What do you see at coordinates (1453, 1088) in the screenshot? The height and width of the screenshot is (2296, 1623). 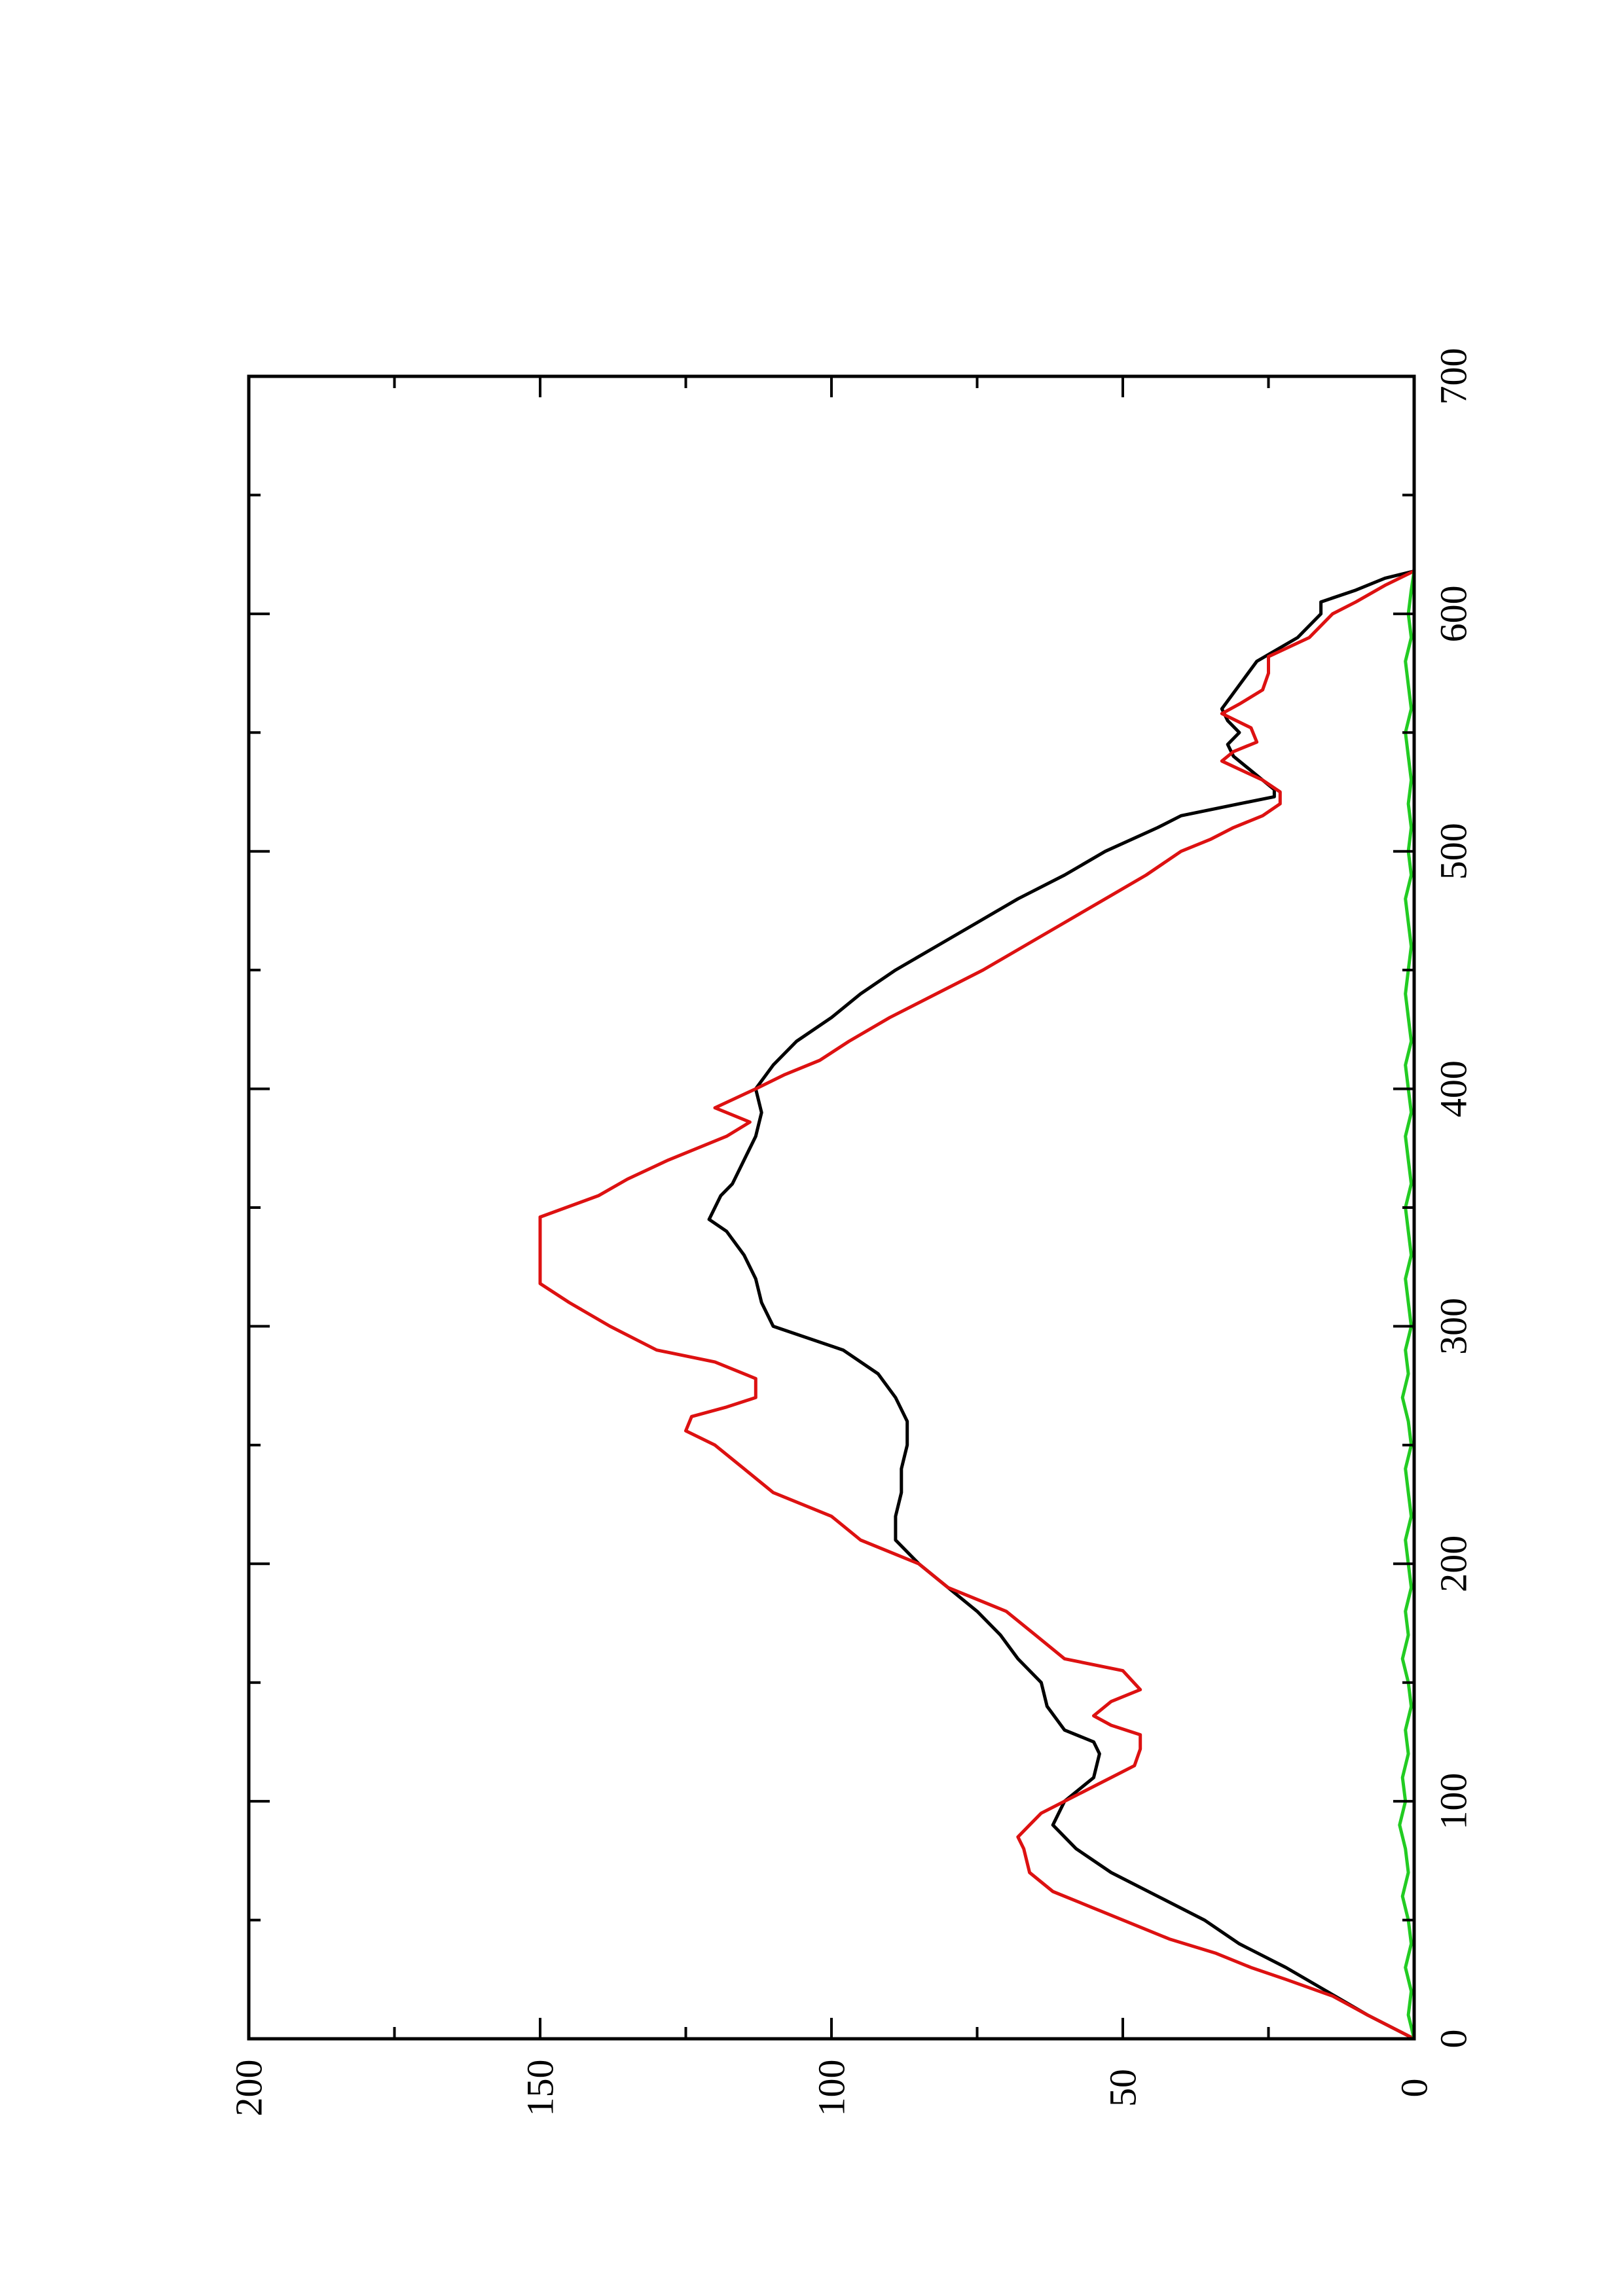 I see `x-tick-label: 400` at bounding box center [1453, 1088].